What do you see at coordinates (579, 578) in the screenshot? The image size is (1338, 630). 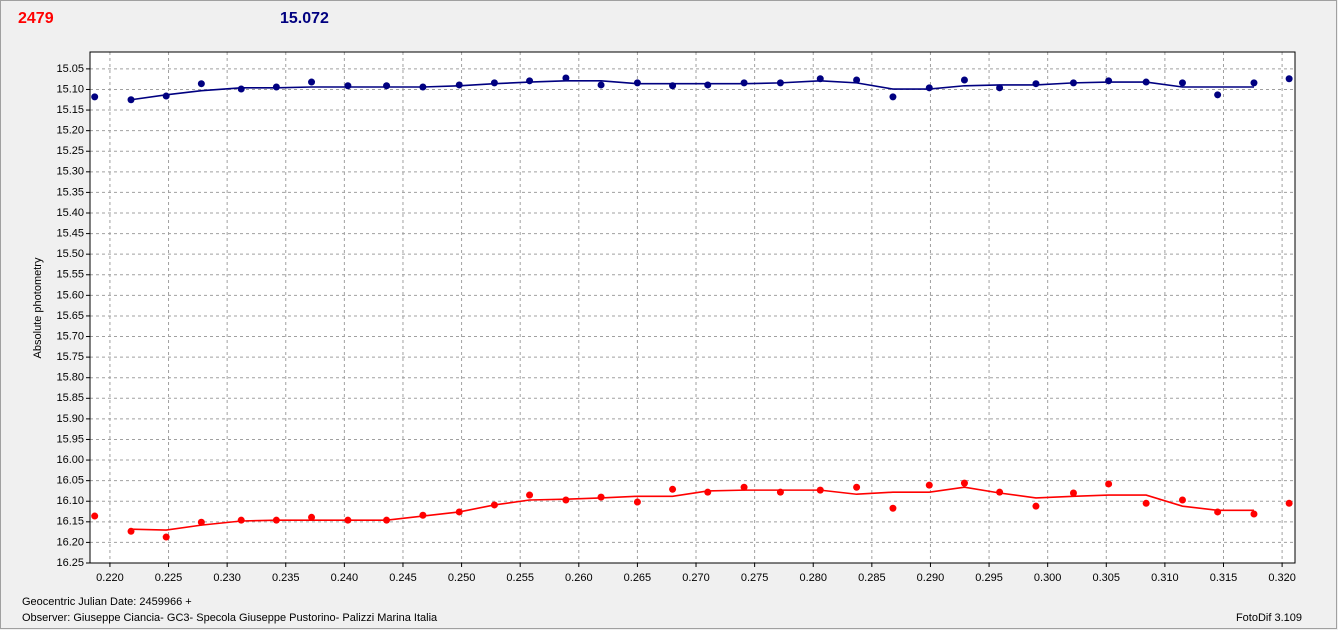 I see `x-tick-label: 0.260` at bounding box center [579, 578].